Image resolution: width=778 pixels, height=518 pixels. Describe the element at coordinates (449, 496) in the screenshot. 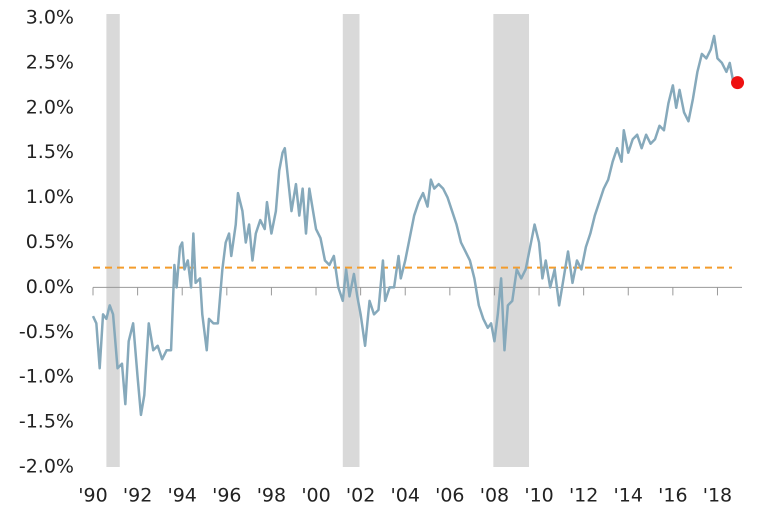

I see `x-tick-label: '06` at that location.